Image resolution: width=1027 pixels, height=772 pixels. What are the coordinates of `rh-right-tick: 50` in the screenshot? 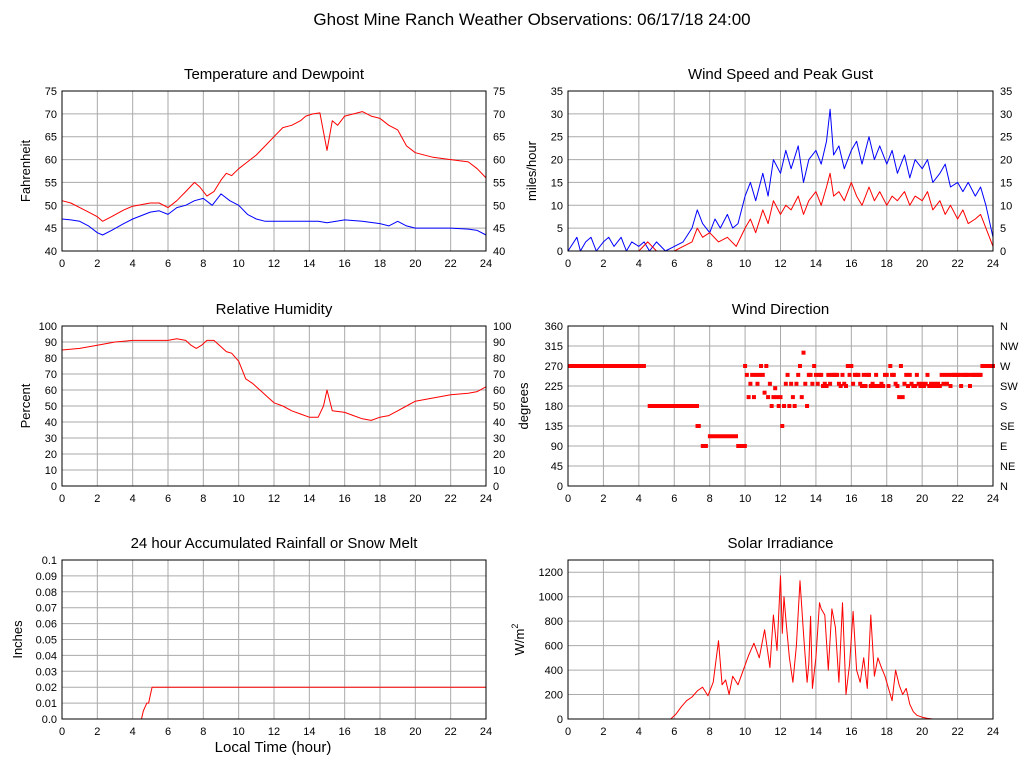 It's located at (499, 407).